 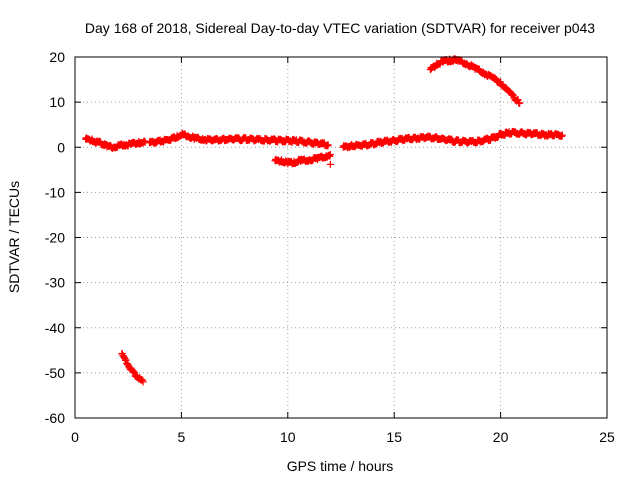 What do you see at coordinates (57, 57) in the screenshot?
I see `y-tick-label: 20` at bounding box center [57, 57].